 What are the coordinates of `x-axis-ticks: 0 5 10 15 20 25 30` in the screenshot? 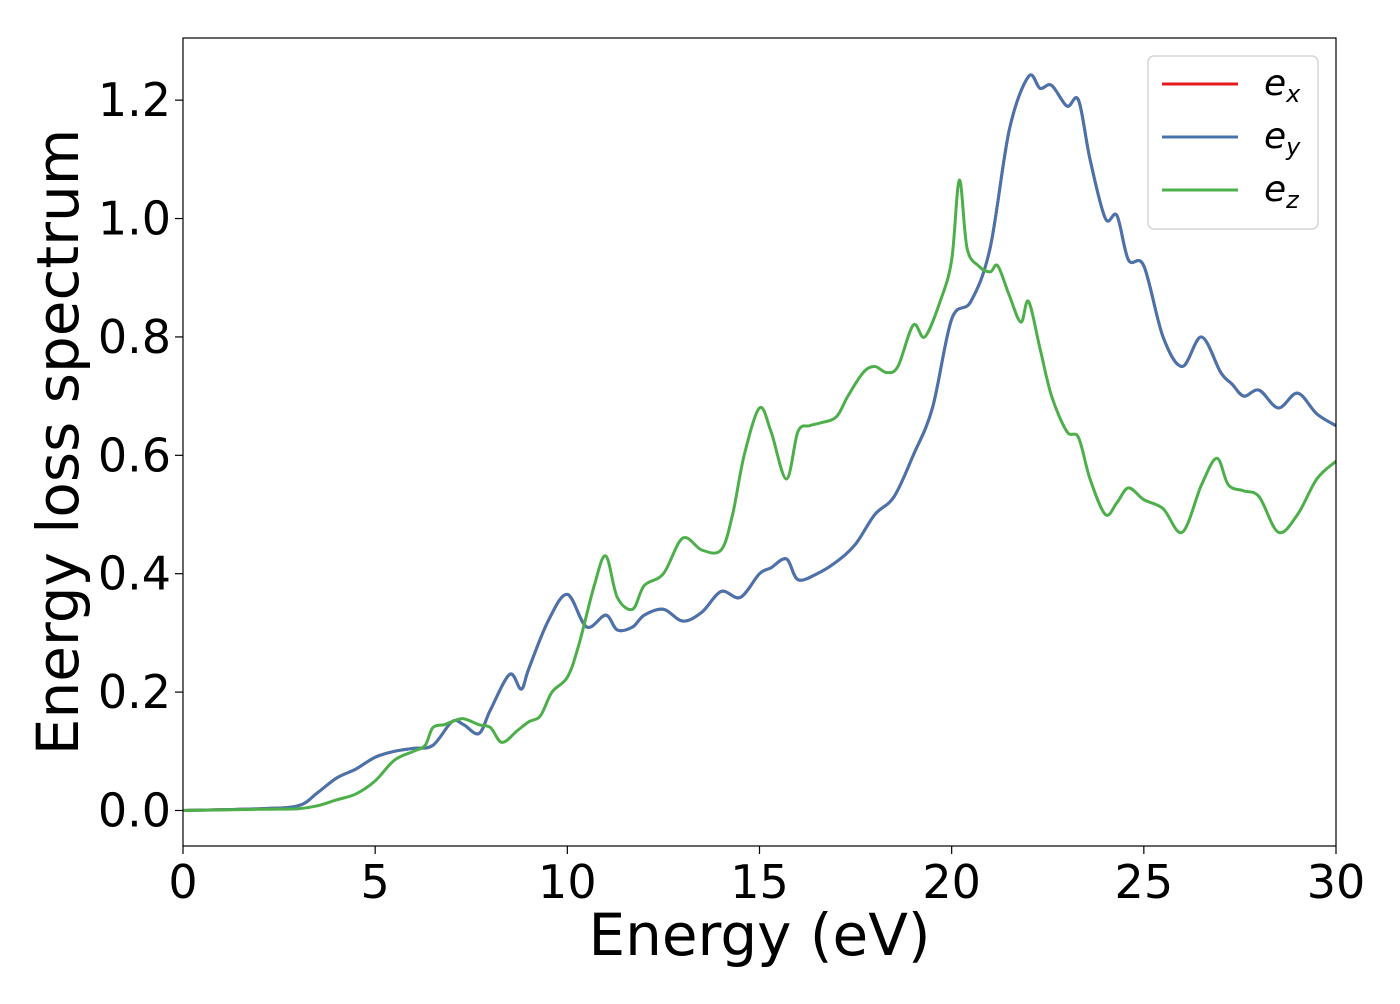 It's located at (766, 877).